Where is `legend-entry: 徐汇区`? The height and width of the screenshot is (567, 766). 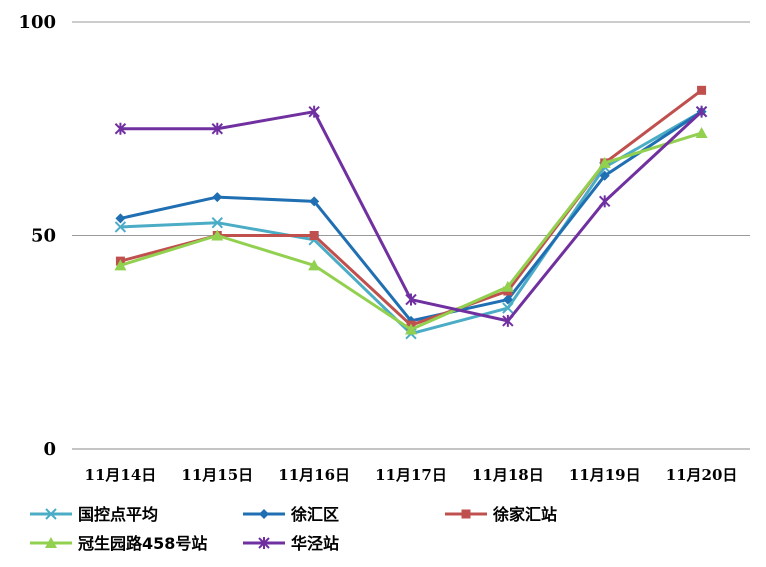 legend-entry: 徐汇区 is located at coordinates (291, 514).